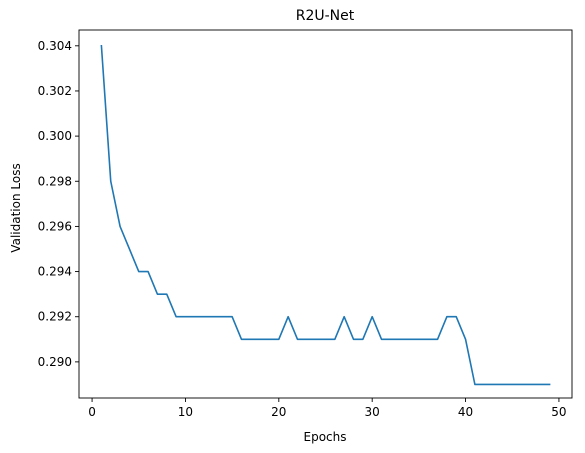  I want to click on y-tick-label: 0.290, so click(55, 362).